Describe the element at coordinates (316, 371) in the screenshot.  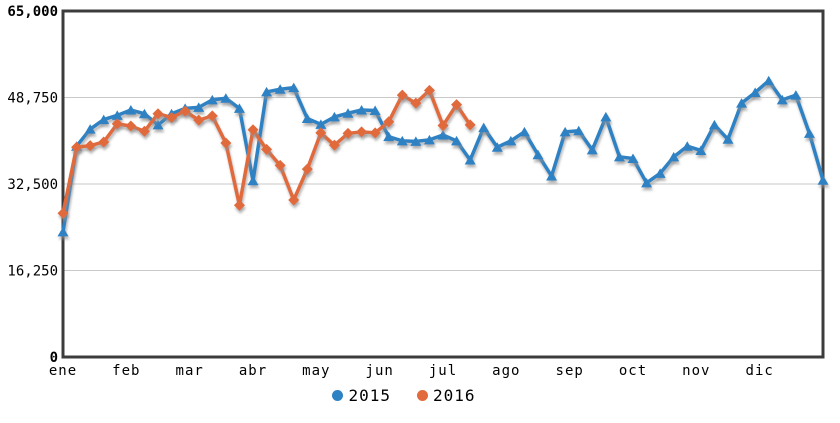
I see `x-month-label: may` at that location.